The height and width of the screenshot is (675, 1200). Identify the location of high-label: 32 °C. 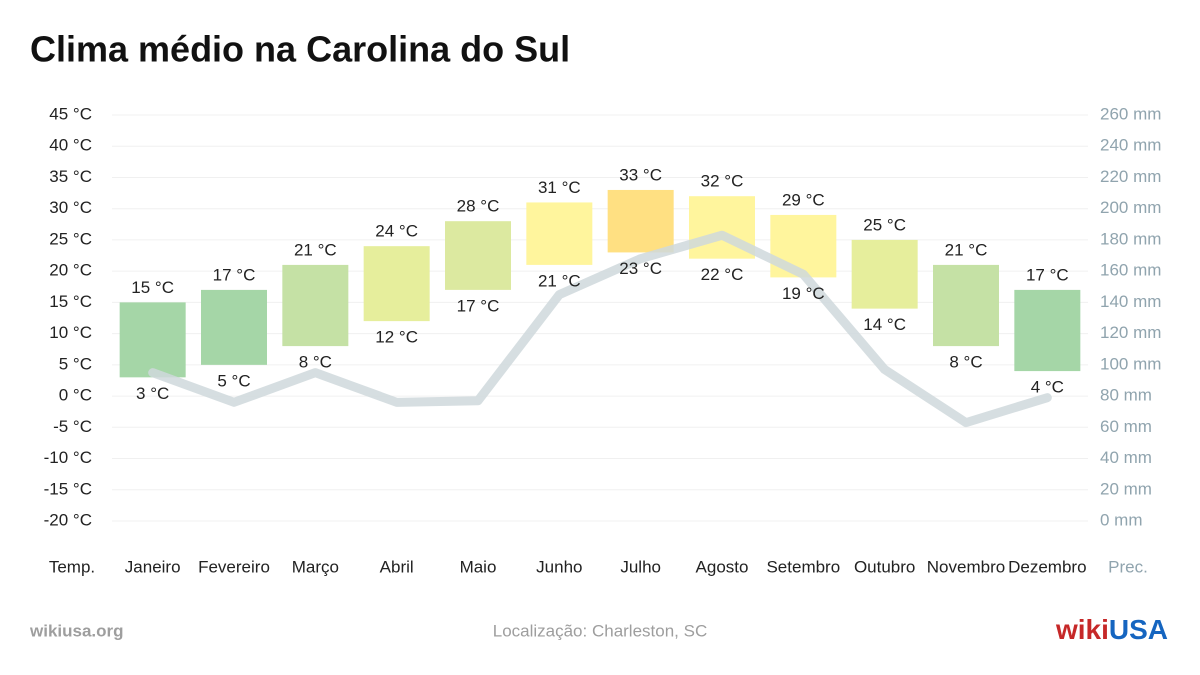
(722, 181).